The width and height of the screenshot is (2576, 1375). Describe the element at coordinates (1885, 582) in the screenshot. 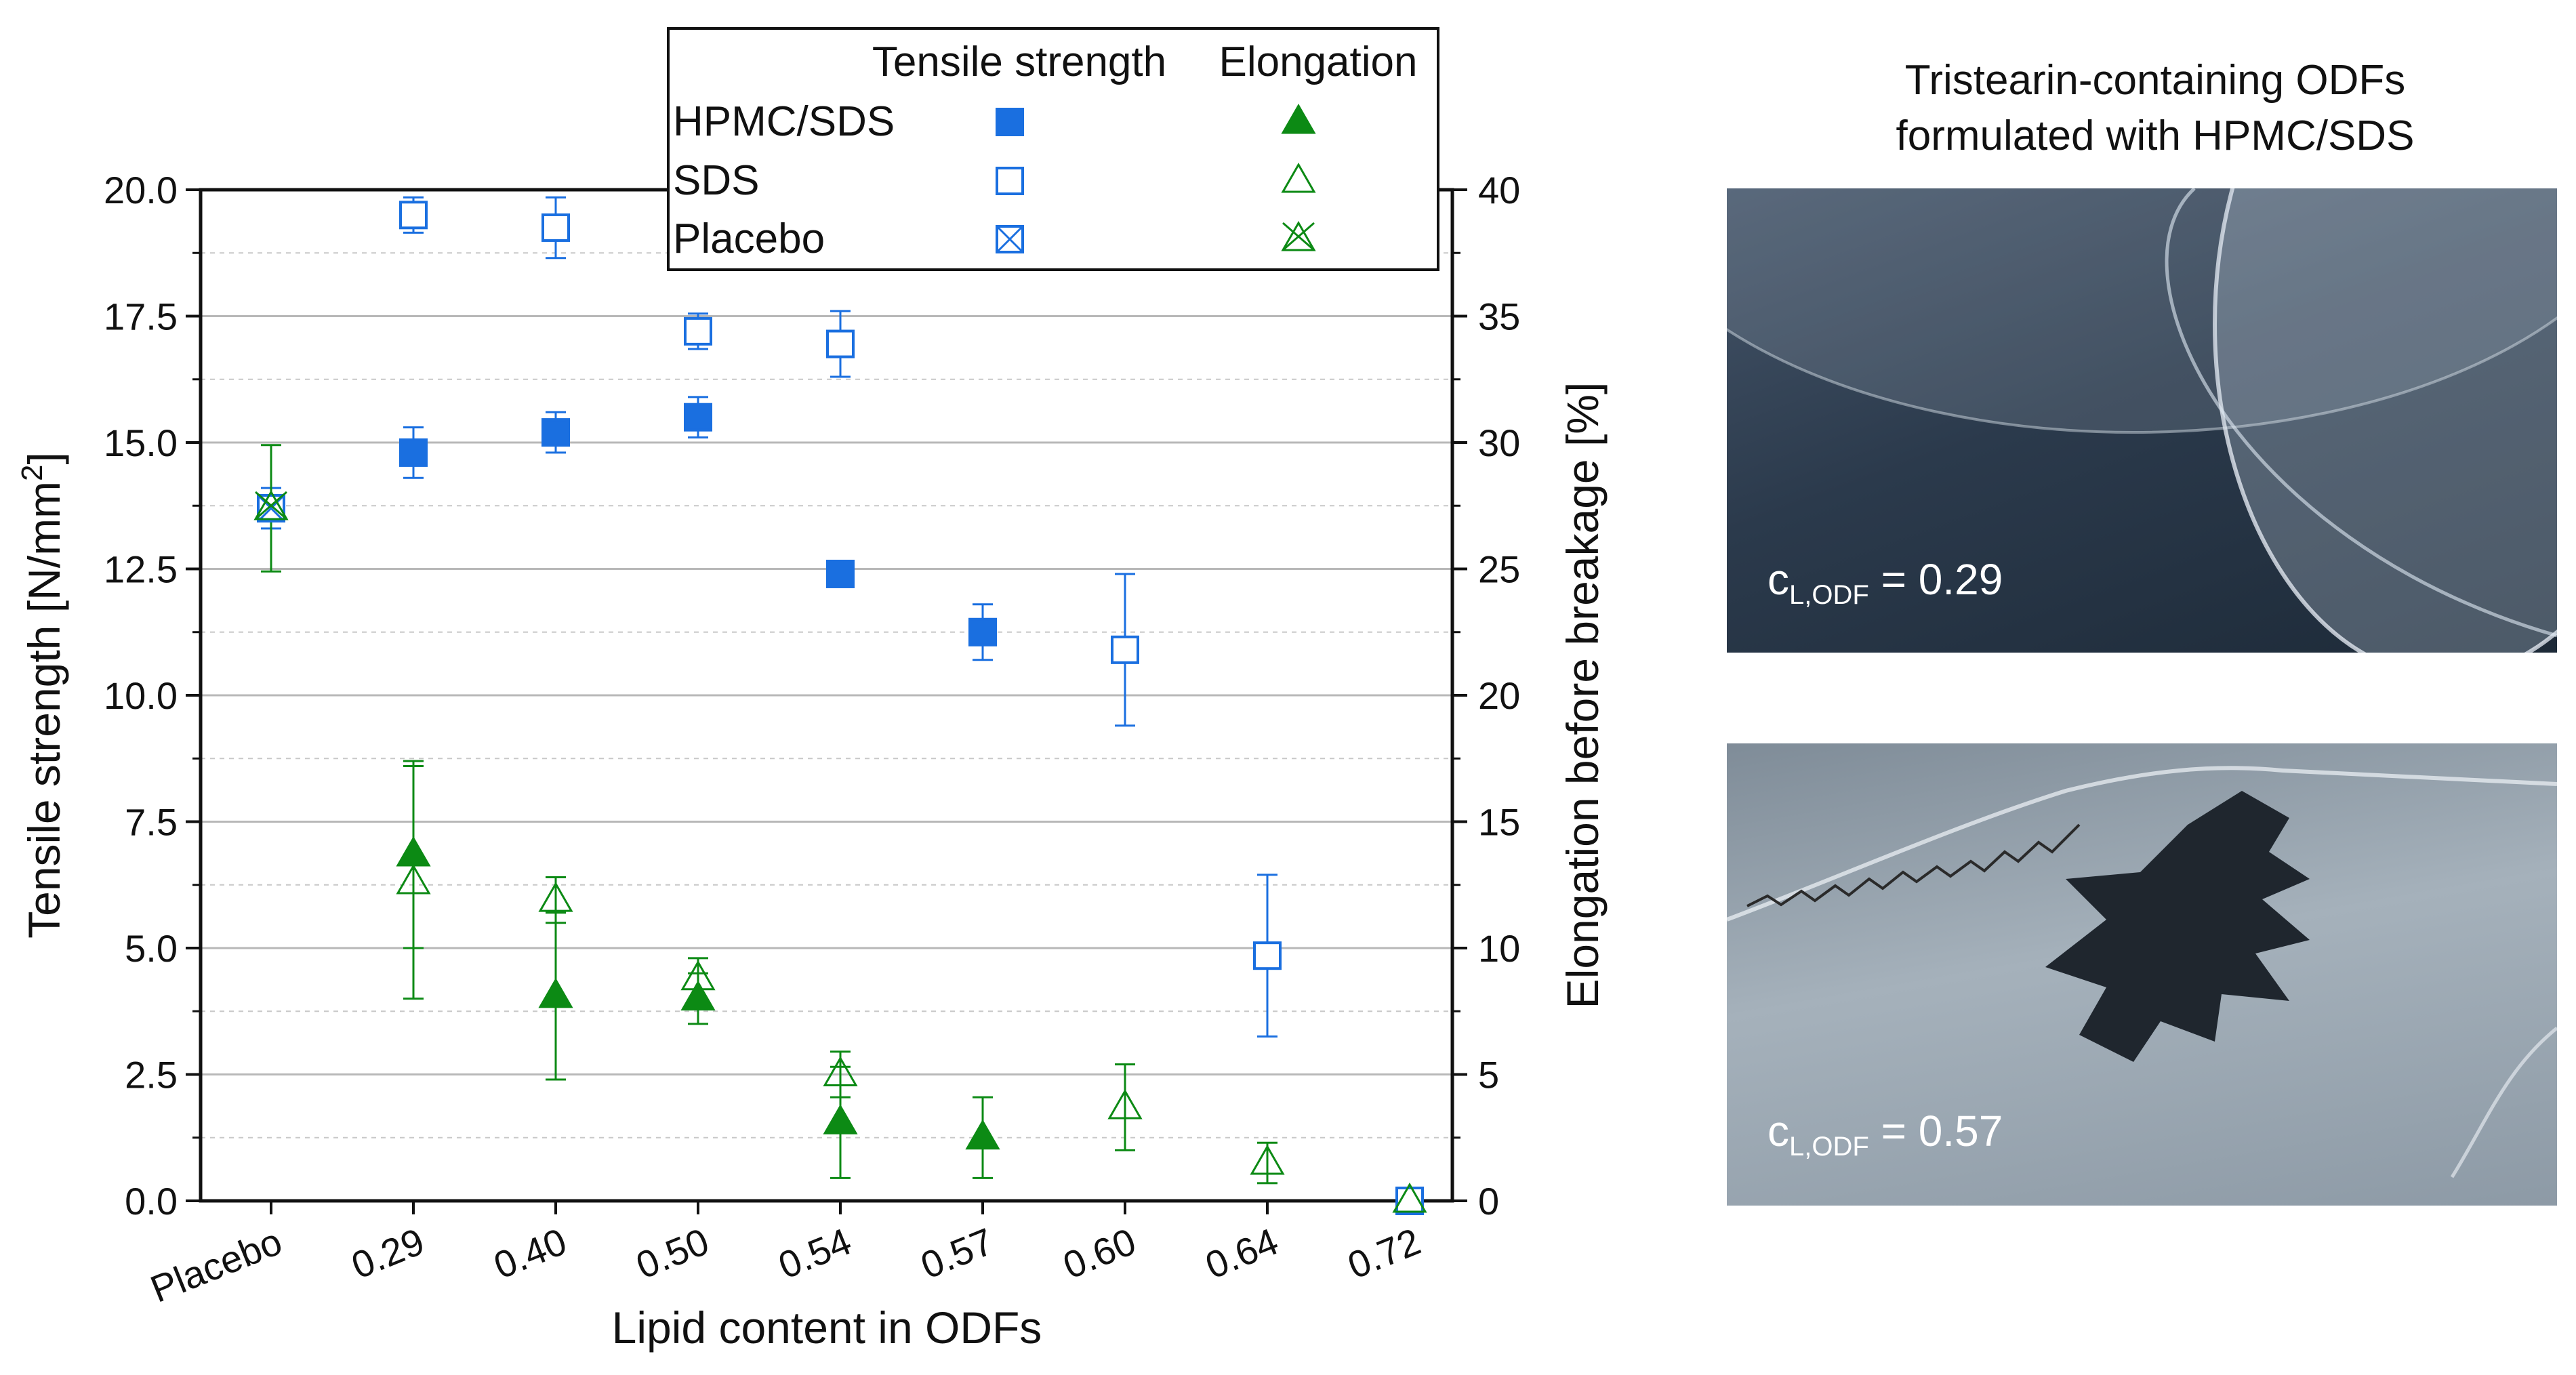

I see `photo-label-029: cL,ODF = 0.29` at that location.